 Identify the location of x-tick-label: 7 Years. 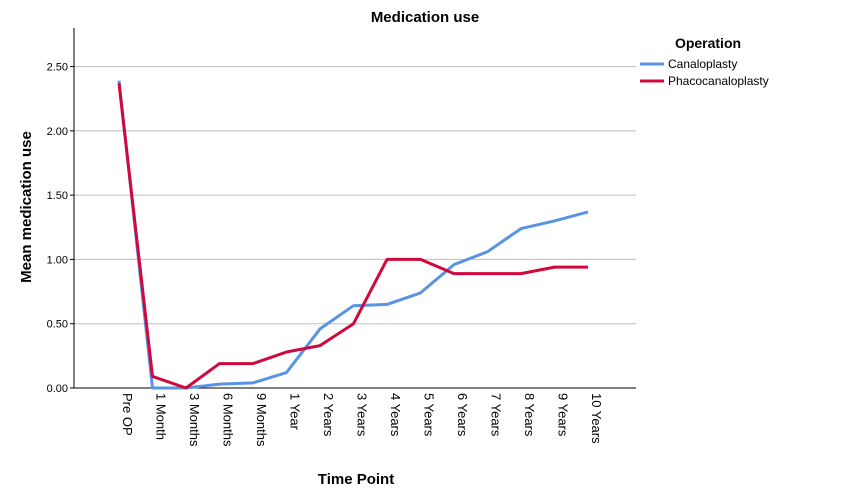
(496, 415).